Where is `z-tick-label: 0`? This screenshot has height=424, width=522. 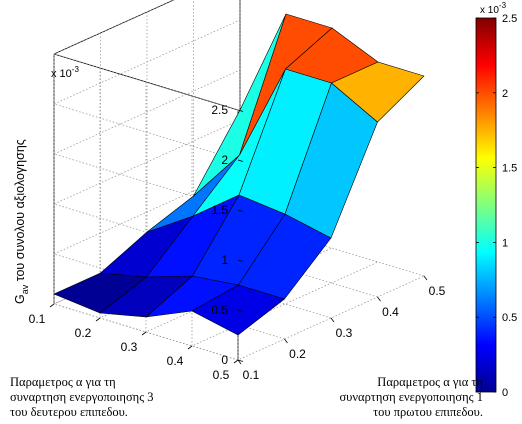
z-tick-label: 0 is located at coordinates (224, 360).